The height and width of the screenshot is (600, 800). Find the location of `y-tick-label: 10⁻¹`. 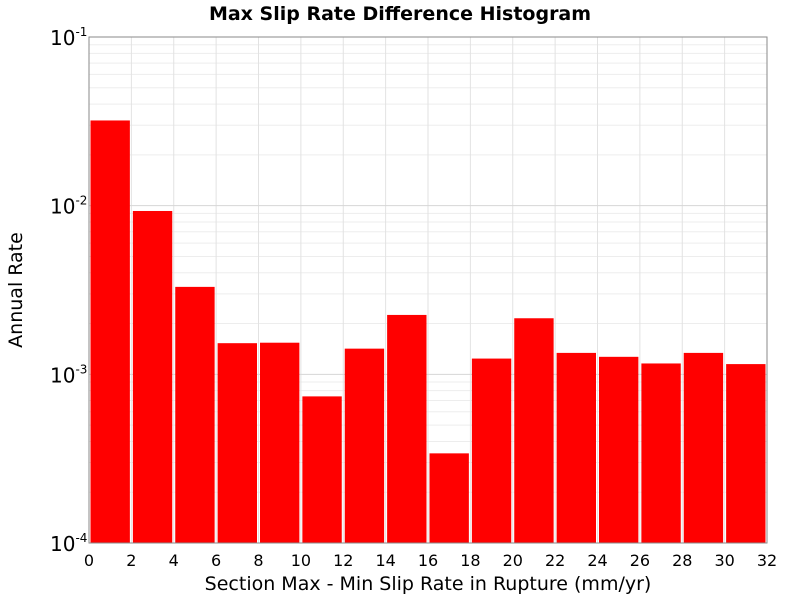

y-tick-label: 10⁻¹ is located at coordinates (68, 37).